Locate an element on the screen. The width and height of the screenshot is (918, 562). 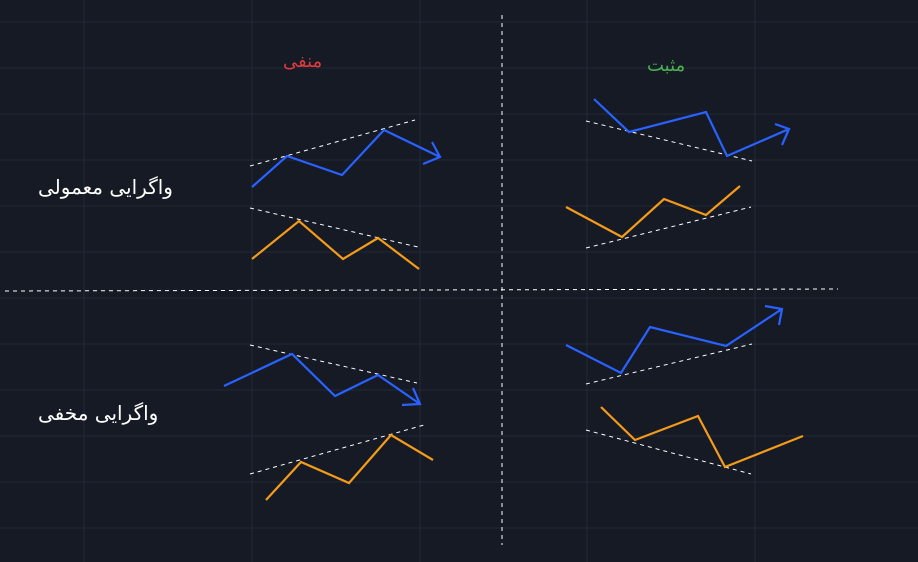
column-label-positive: مثبت is located at coordinates (666, 65).